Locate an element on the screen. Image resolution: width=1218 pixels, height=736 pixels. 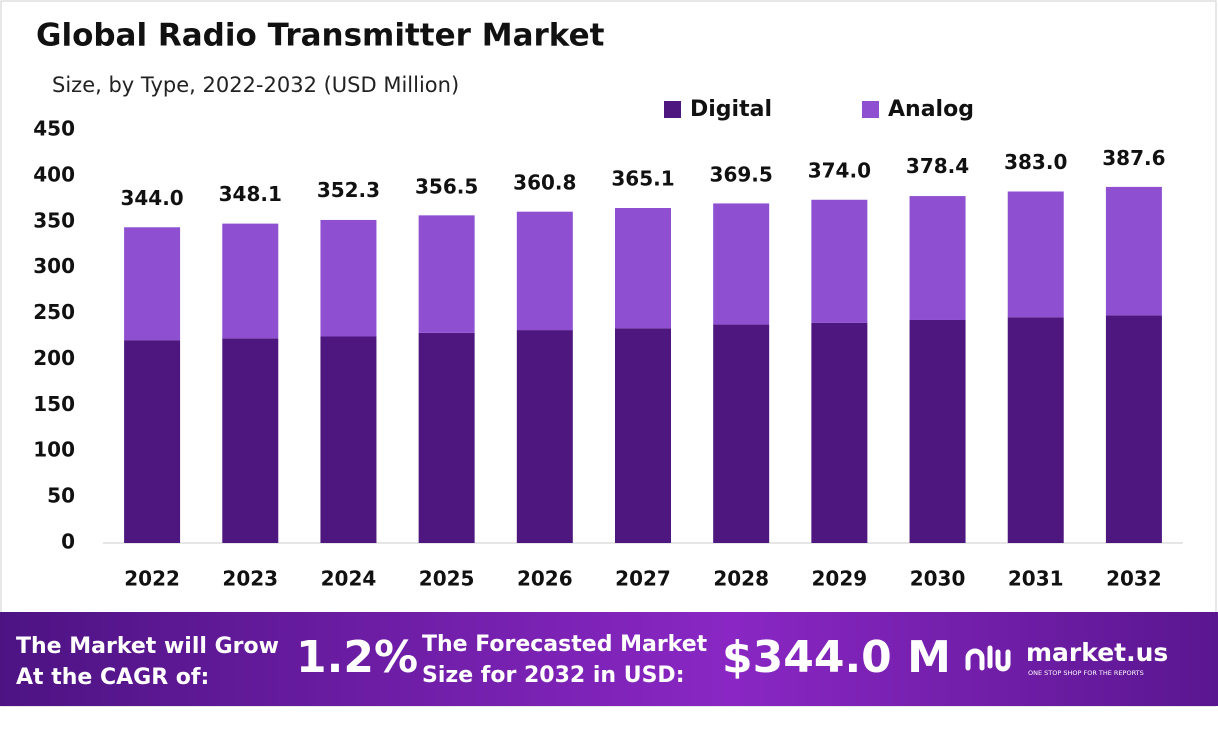
total-label: 356.5 is located at coordinates (446, 186).